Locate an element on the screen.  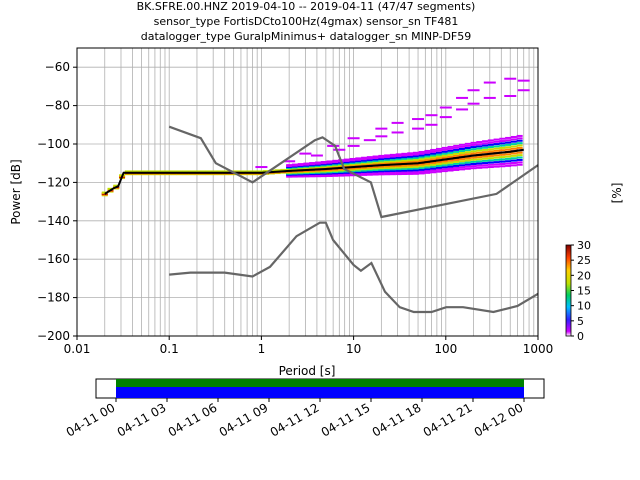
y-tick-label: −180 is located at coordinates (53, 298).